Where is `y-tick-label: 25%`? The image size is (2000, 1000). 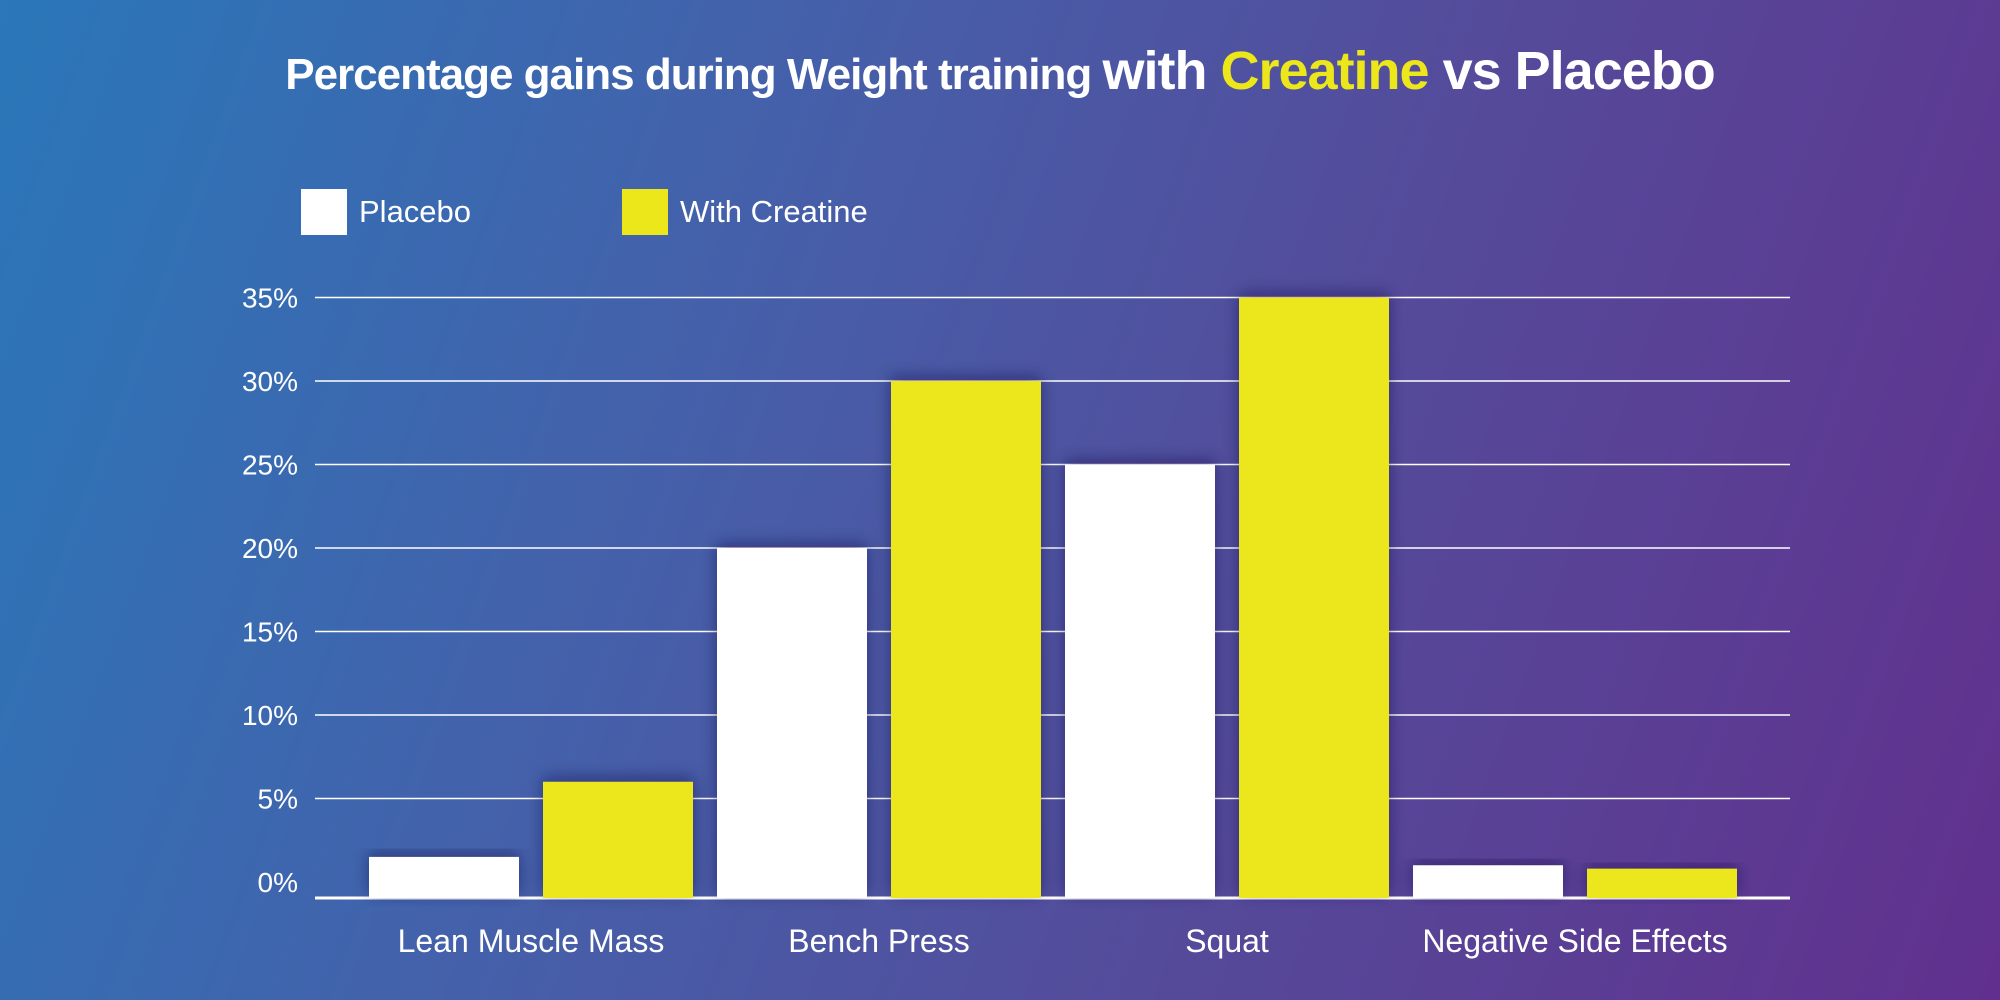
y-tick-label: 25% is located at coordinates (270, 465).